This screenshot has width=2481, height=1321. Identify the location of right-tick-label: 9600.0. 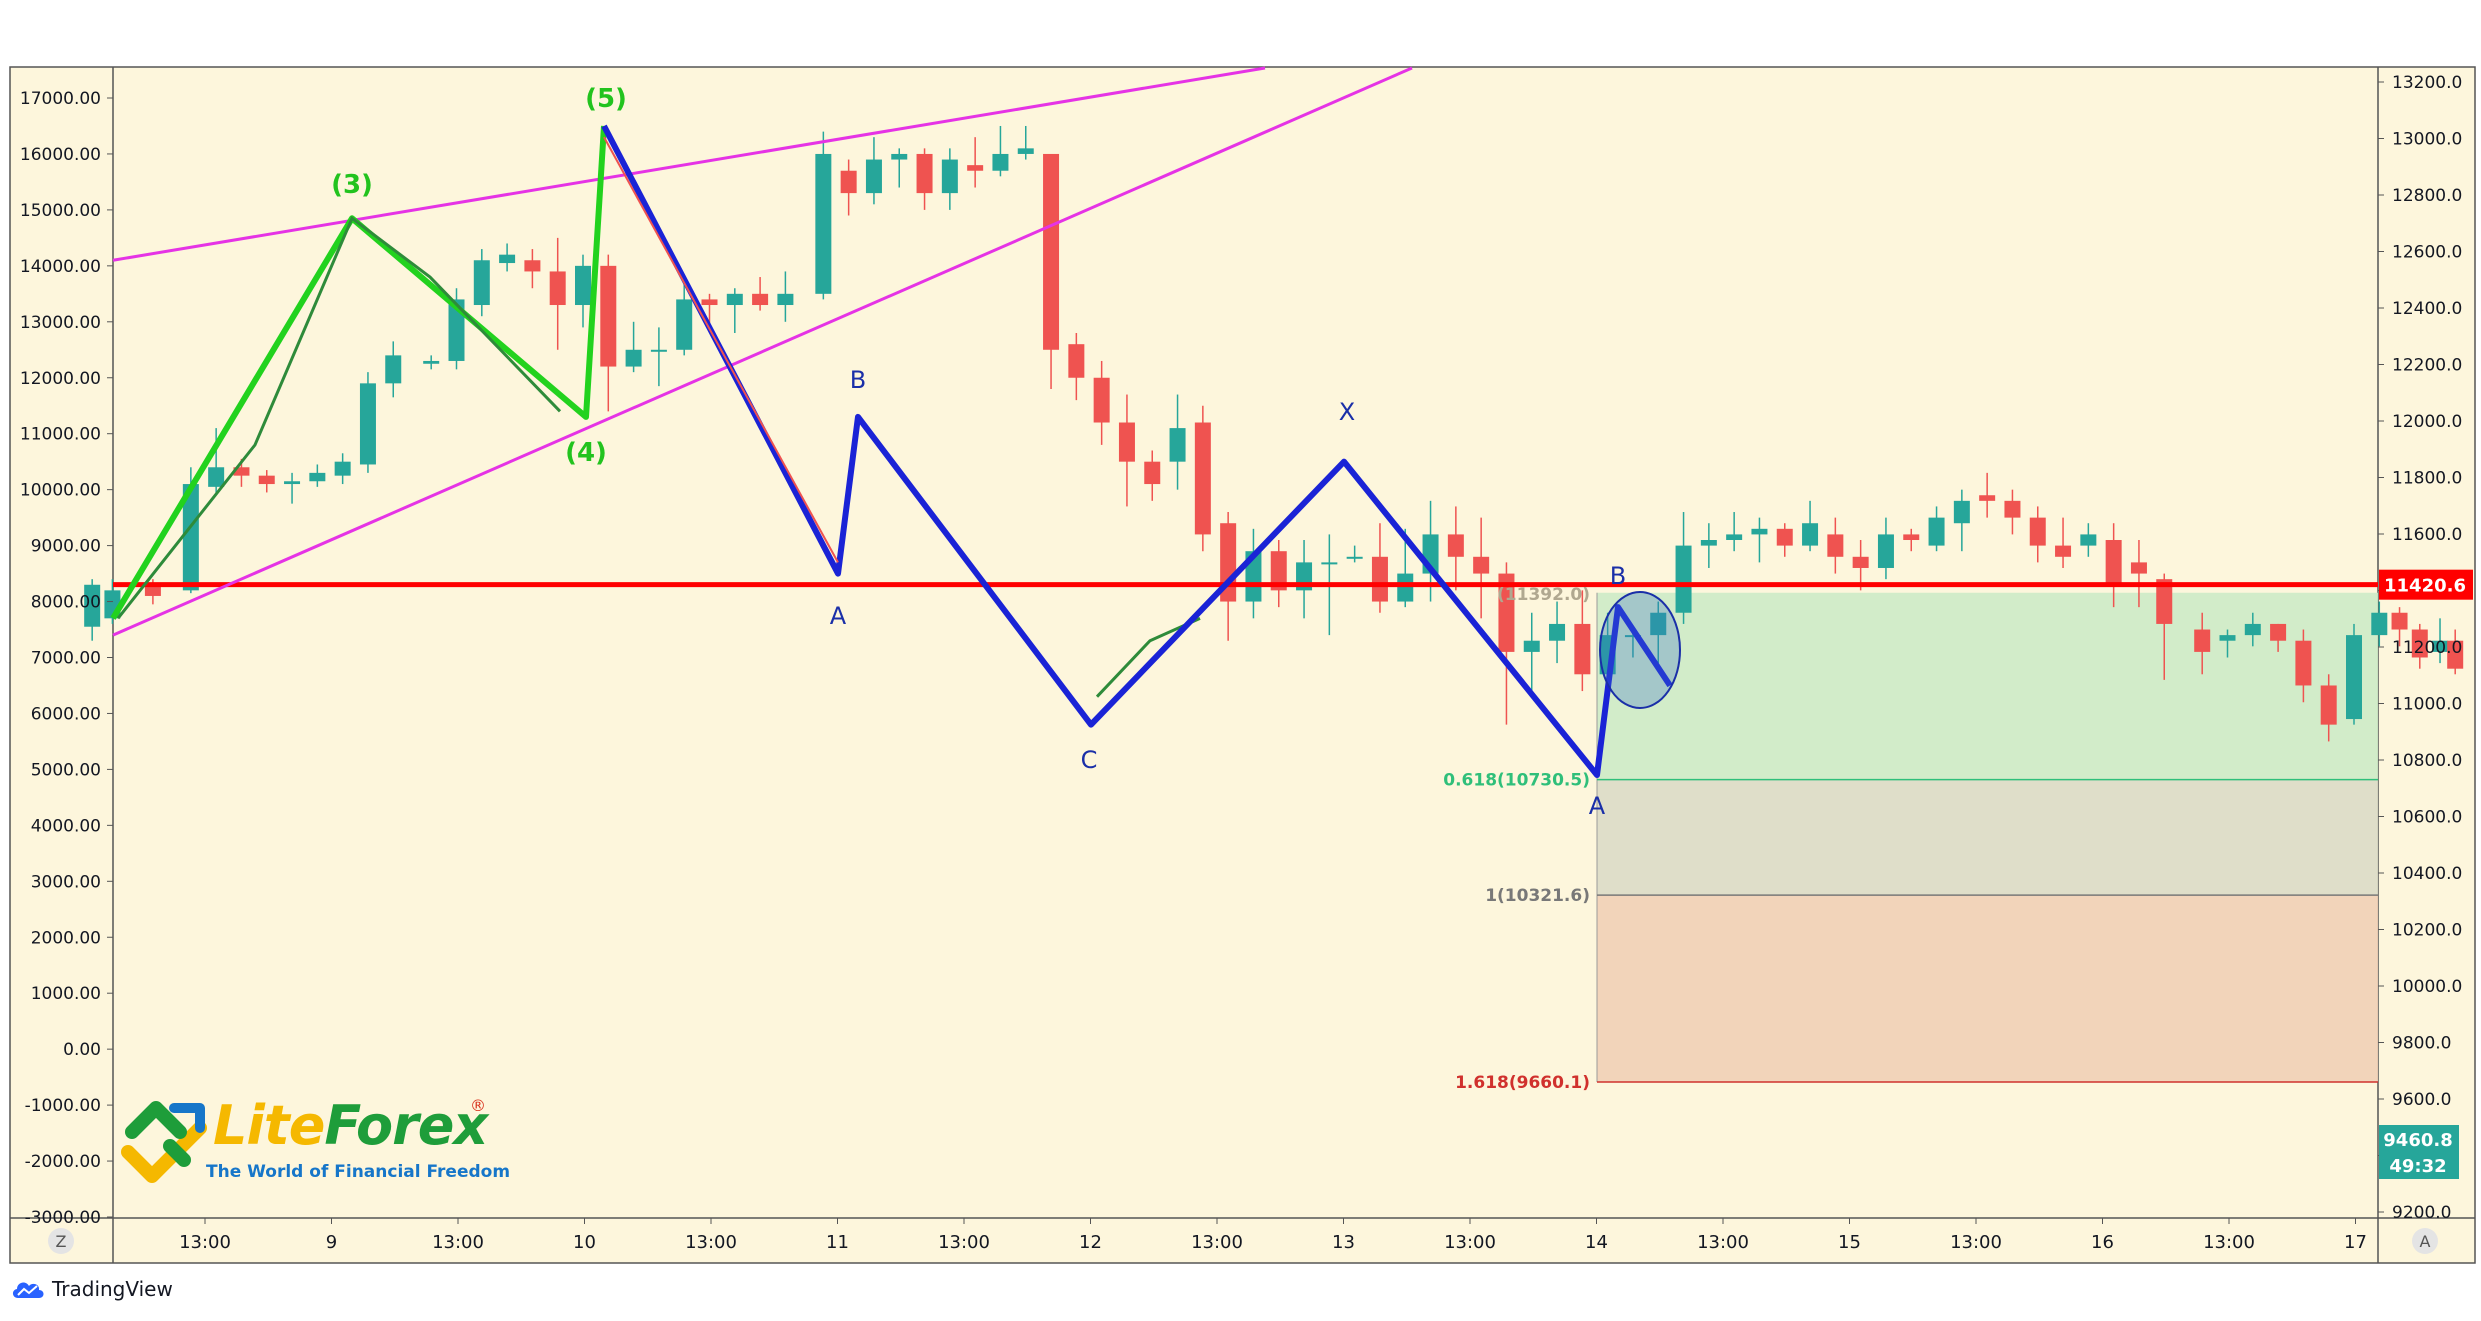
(2421, 1100).